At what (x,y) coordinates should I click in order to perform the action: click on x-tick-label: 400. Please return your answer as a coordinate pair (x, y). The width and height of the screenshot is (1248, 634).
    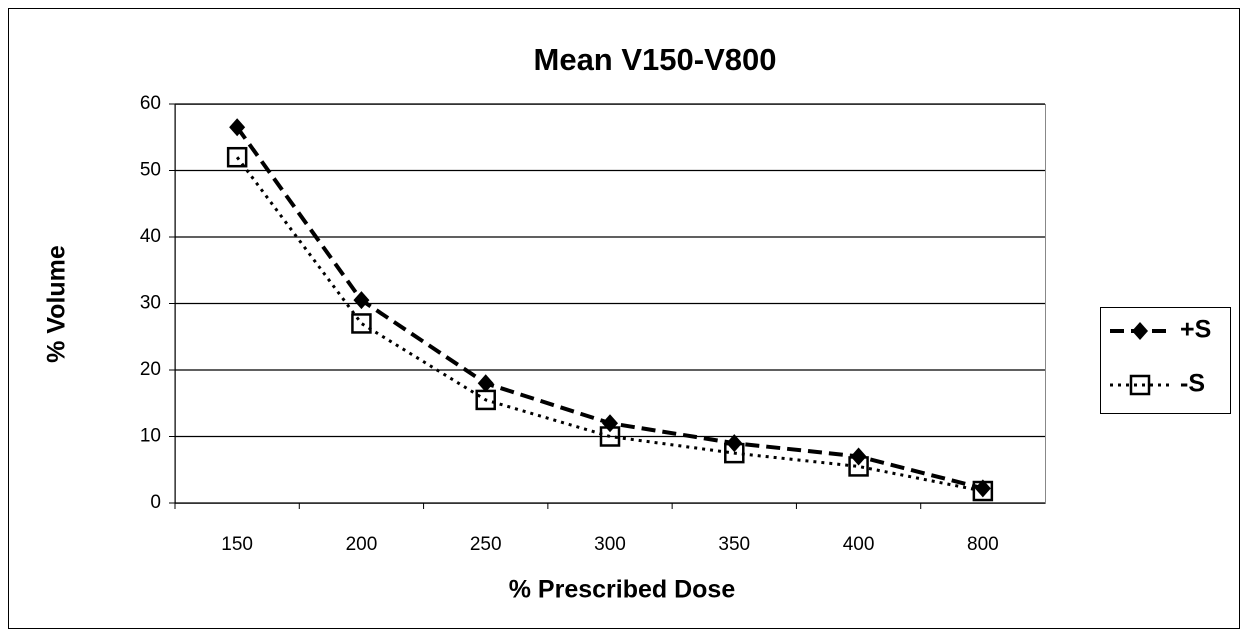
    Looking at the image, I should click on (859, 544).